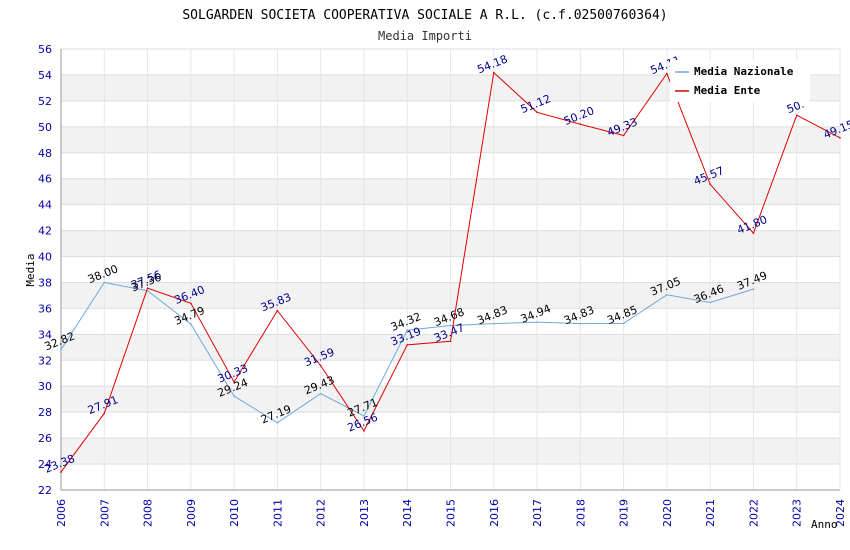  Describe the element at coordinates (148, 513) in the screenshot. I see `x-tick-label: 2008` at that location.